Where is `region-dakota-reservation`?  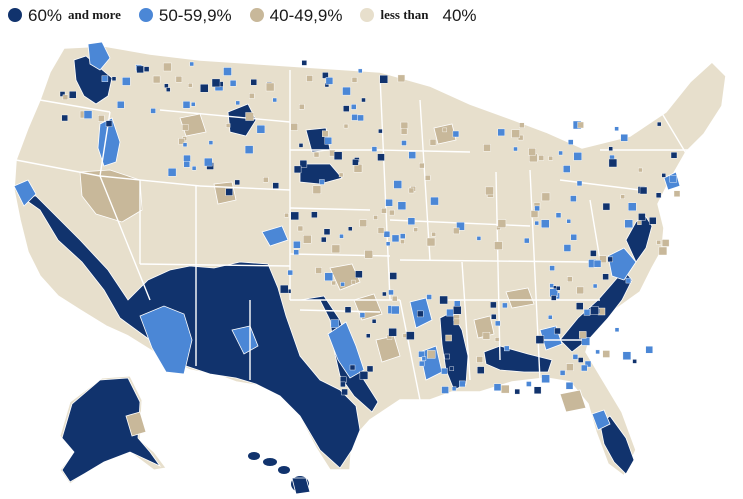 region-dakota-reservation is located at coordinates (321, 174).